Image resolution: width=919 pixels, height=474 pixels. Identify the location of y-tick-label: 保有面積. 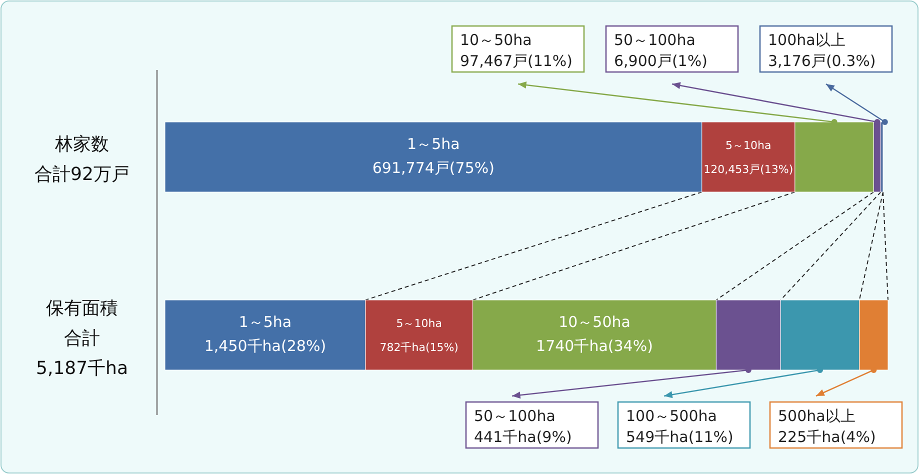
(82, 308).